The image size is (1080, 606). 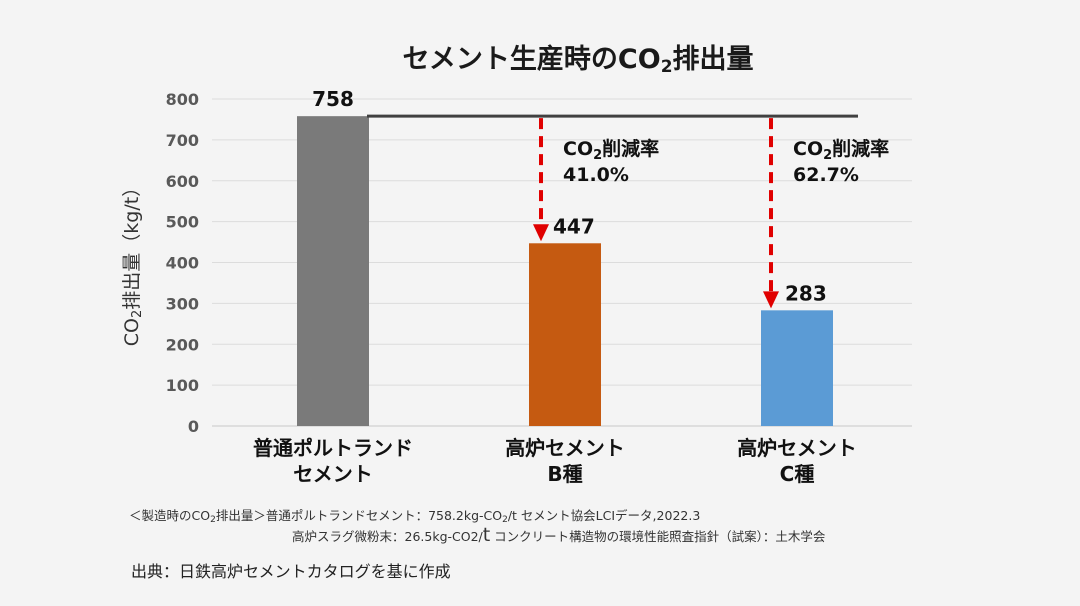 What do you see at coordinates (826, 175) in the screenshot?
I see `reduction-rate: 62.7%` at bounding box center [826, 175].